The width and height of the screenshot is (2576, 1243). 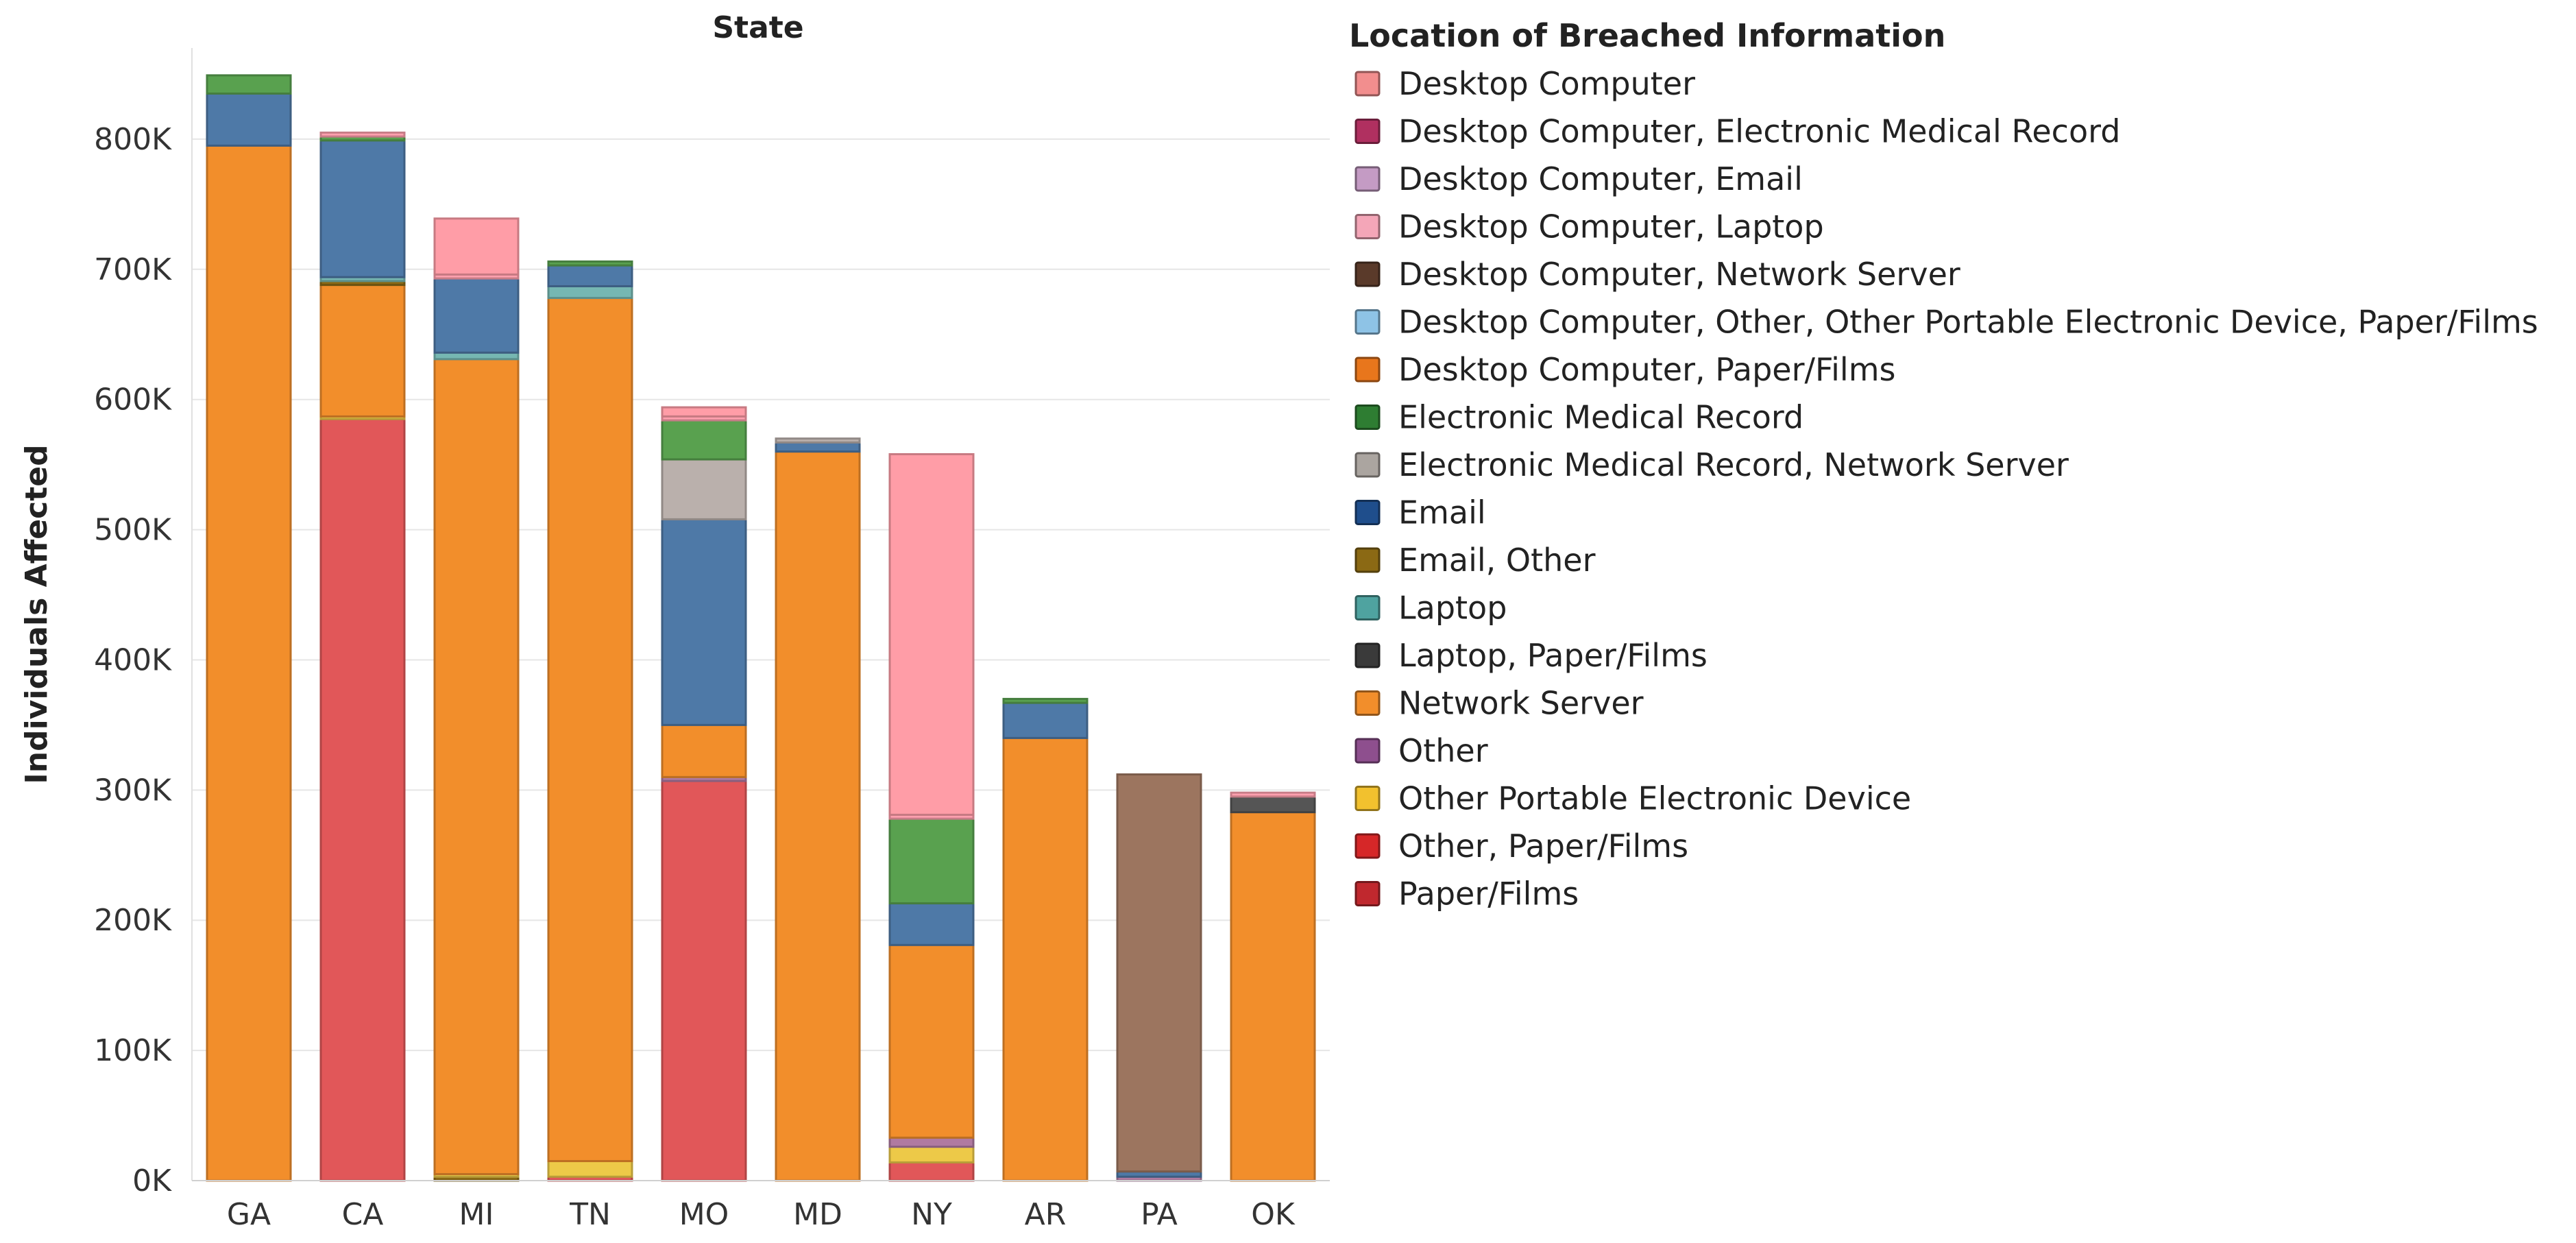 What do you see at coordinates (1553, 655) in the screenshot?
I see `legend-item-label: Laptop, Paper/Films` at bounding box center [1553, 655].